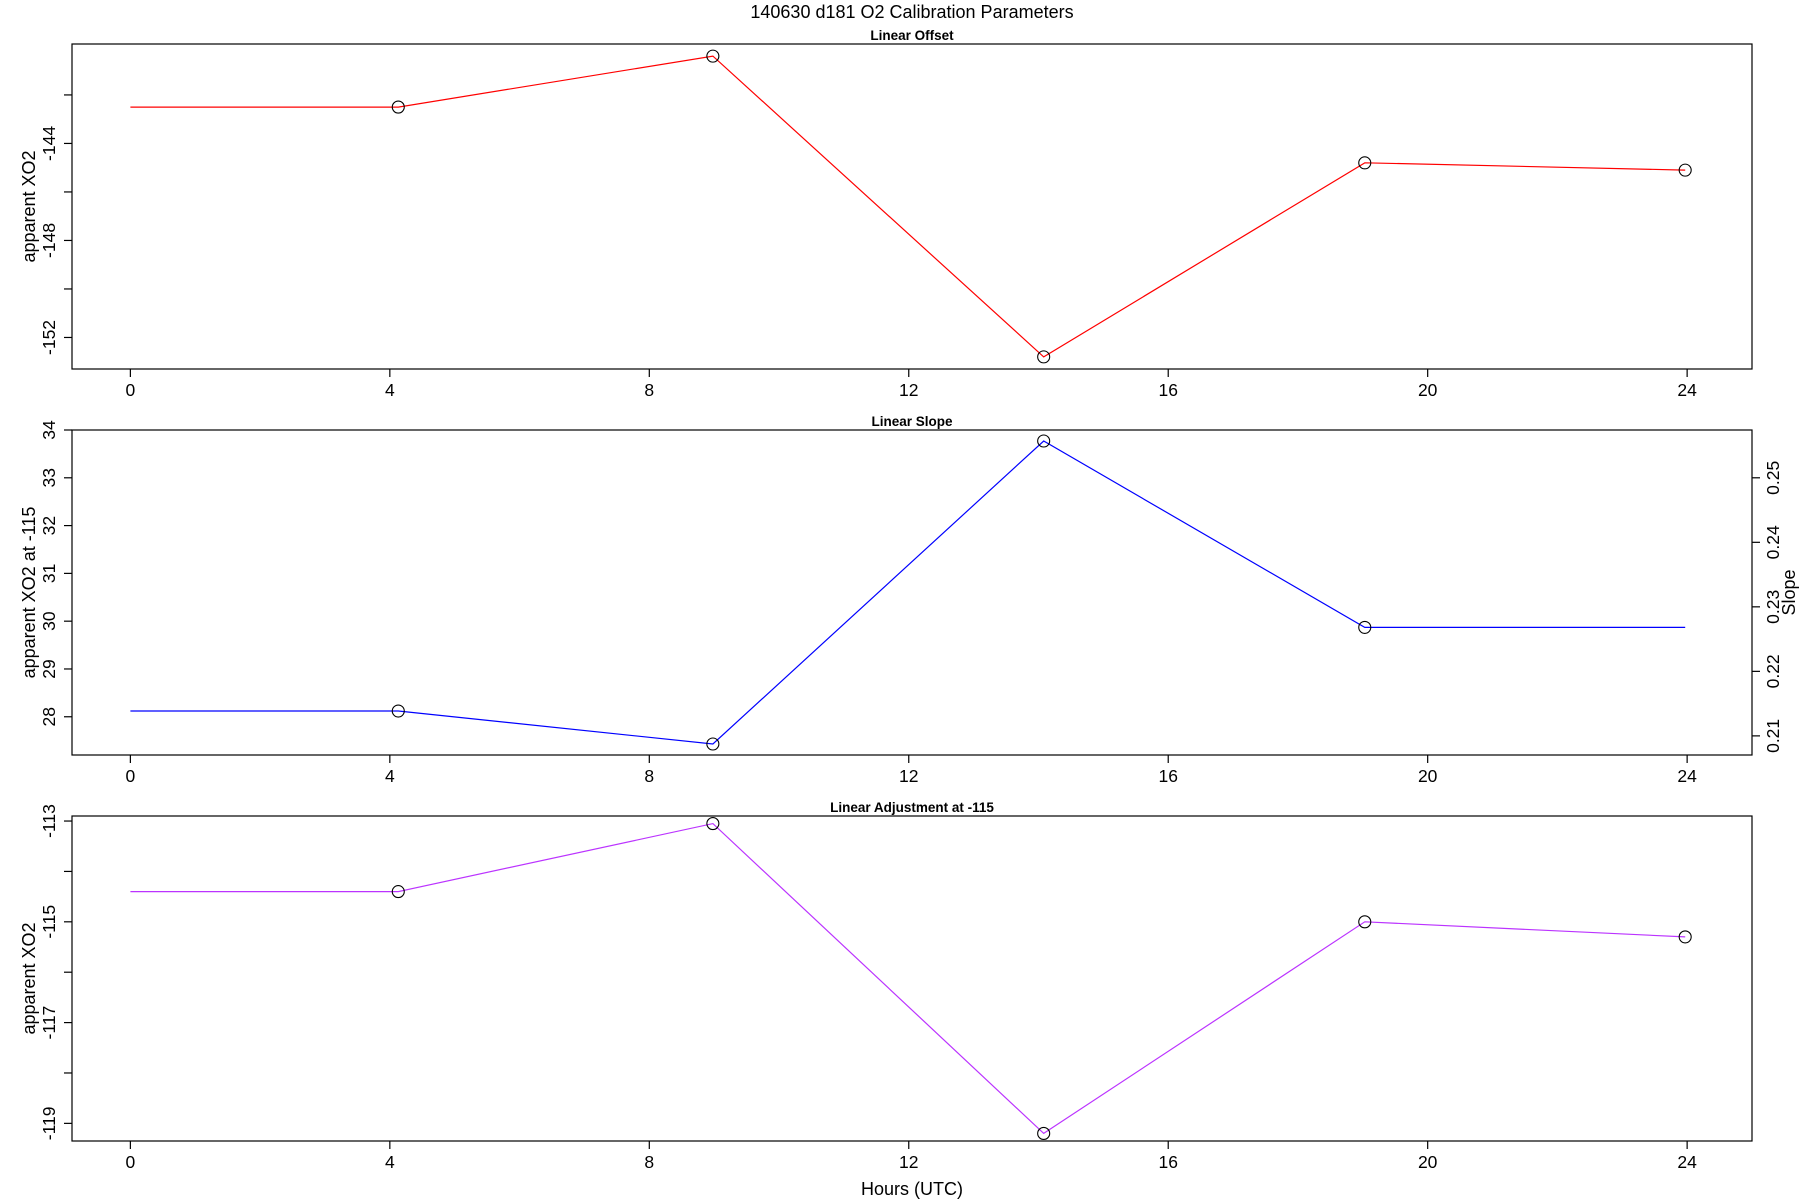  What do you see at coordinates (49, 716) in the screenshot?
I see `y-tick-label: 28` at bounding box center [49, 716].